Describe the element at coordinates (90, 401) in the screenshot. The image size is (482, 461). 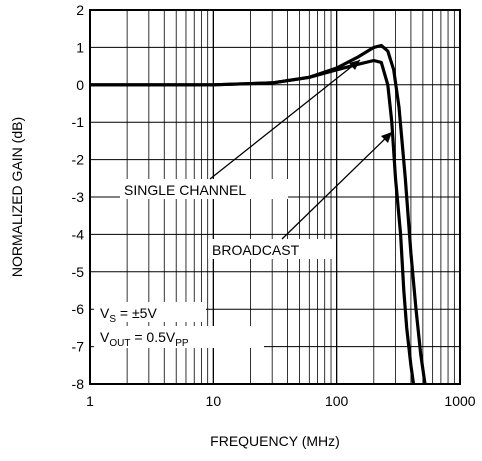
I see `x-tick-label: 1` at that location.